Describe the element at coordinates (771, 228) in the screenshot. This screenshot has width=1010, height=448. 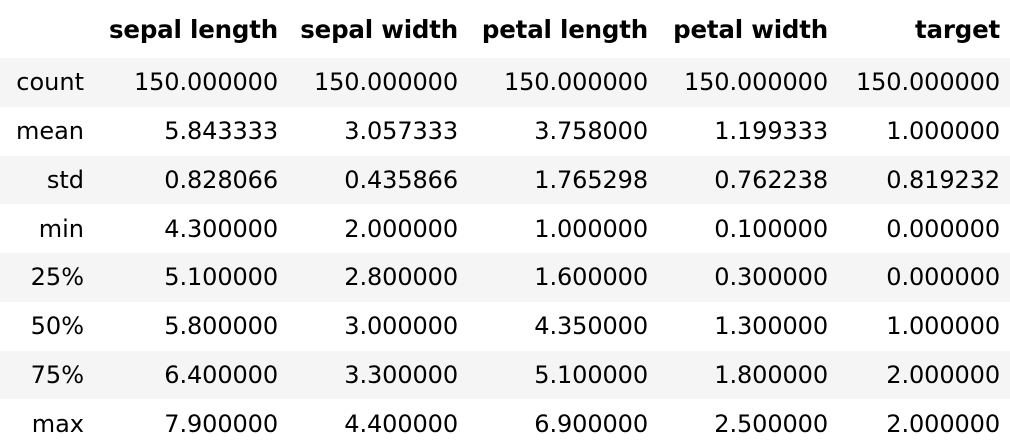
I see `table-cell: 0.100000` at that location.